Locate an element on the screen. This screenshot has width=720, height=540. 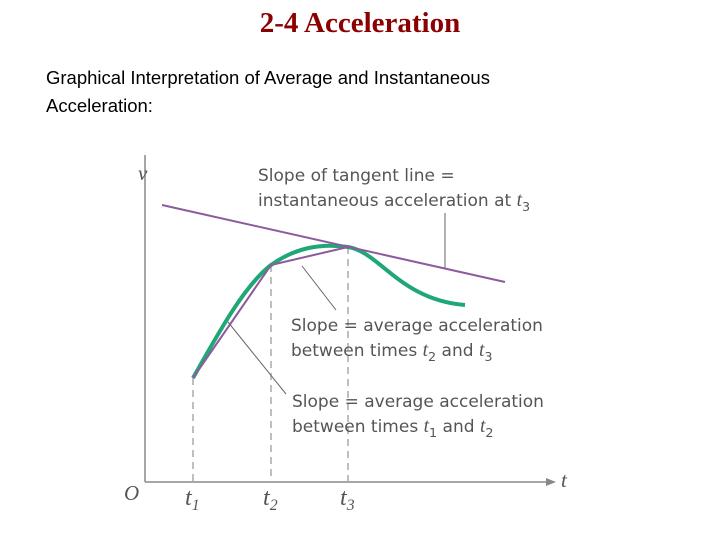
chord-t1-t2 is located at coordinates (232, 321).